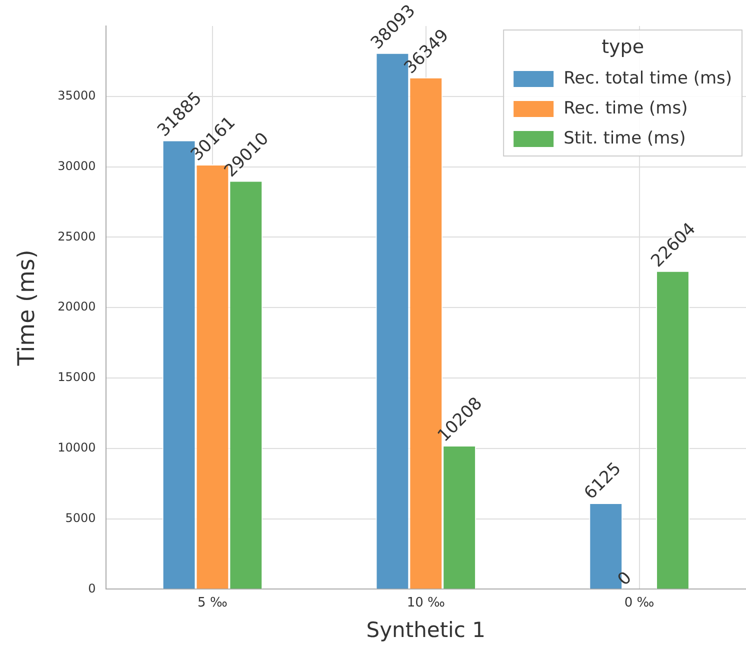 The height and width of the screenshot is (650, 746). What do you see at coordinates (623, 47) in the screenshot?
I see `legend-title: type` at bounding box center [623, 47].